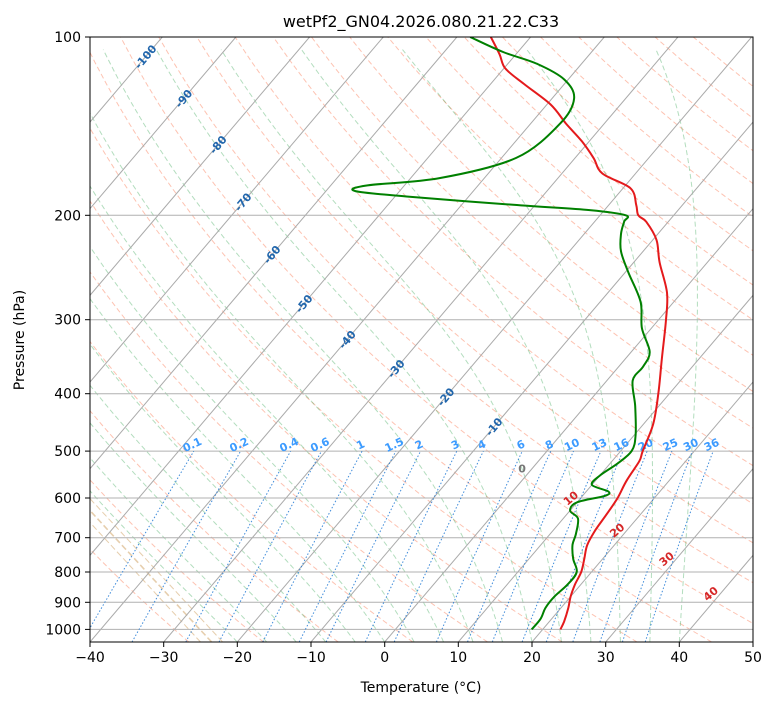 This screenshot has width=775, height=708. I want to click on x-tick-label: 30, so click(606, 658).